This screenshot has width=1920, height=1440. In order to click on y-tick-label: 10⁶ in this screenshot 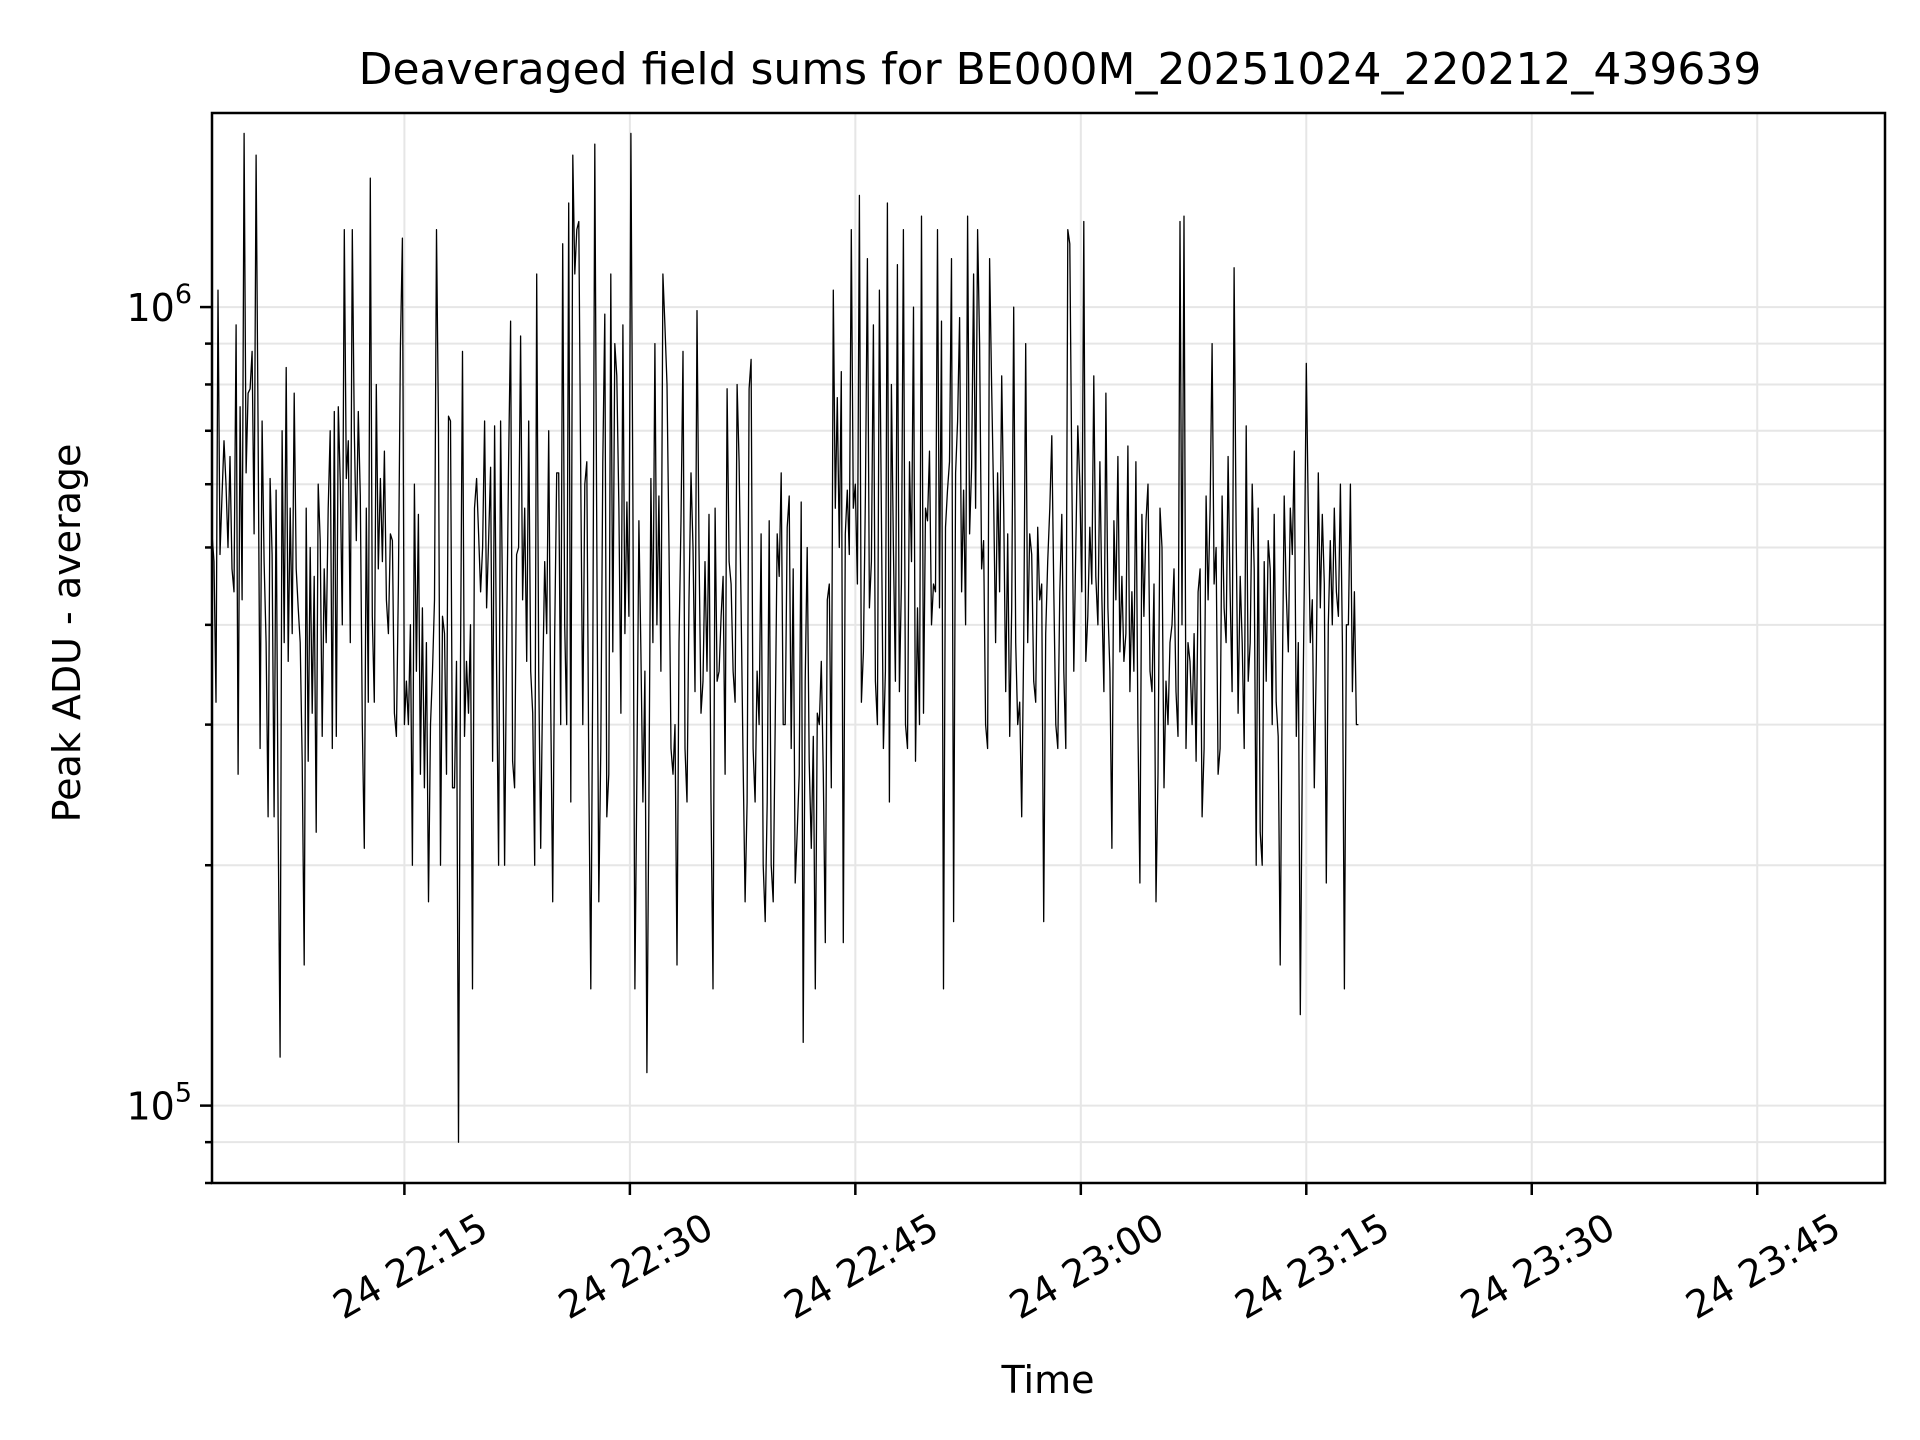, I will do `click(159, 304)`.